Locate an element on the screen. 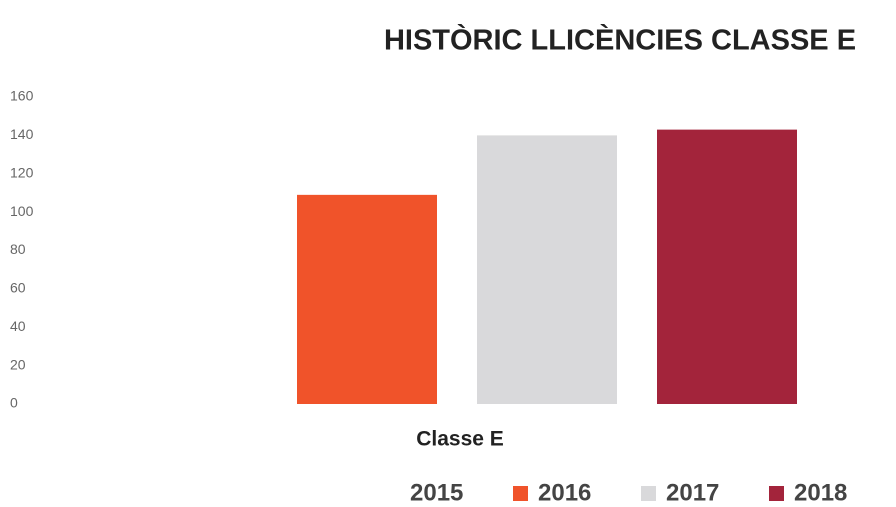 This screenshot has width=896, height=507. x-tick-label: Classe E is located at coordinates (460, 439).